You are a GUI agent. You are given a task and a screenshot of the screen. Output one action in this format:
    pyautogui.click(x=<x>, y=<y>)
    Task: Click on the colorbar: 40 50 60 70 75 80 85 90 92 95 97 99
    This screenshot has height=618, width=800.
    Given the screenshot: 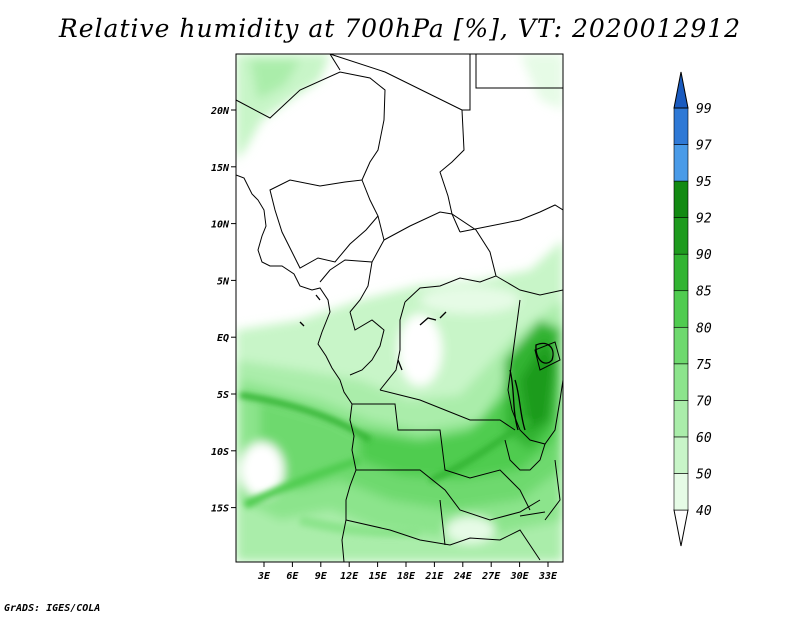 What is the action you would take?
    pyautogui.click(x=692, y=309)
    